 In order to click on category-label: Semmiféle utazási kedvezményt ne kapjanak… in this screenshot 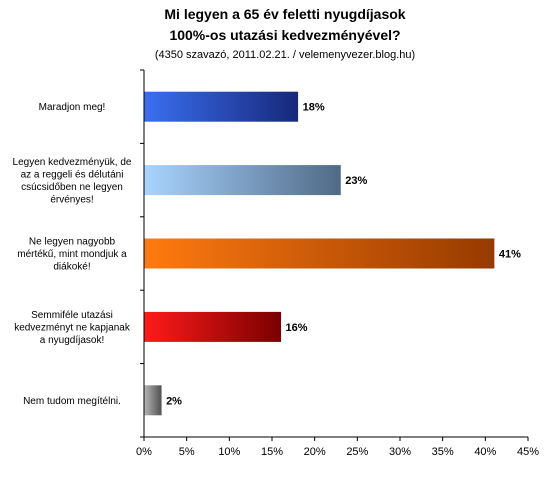, I will do `click(72, 328)`.